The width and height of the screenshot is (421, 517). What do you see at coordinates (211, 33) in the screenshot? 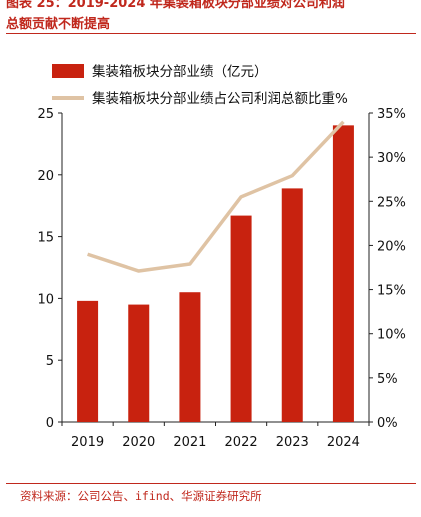
I see `title-divider` at bounding box center [211, 33].